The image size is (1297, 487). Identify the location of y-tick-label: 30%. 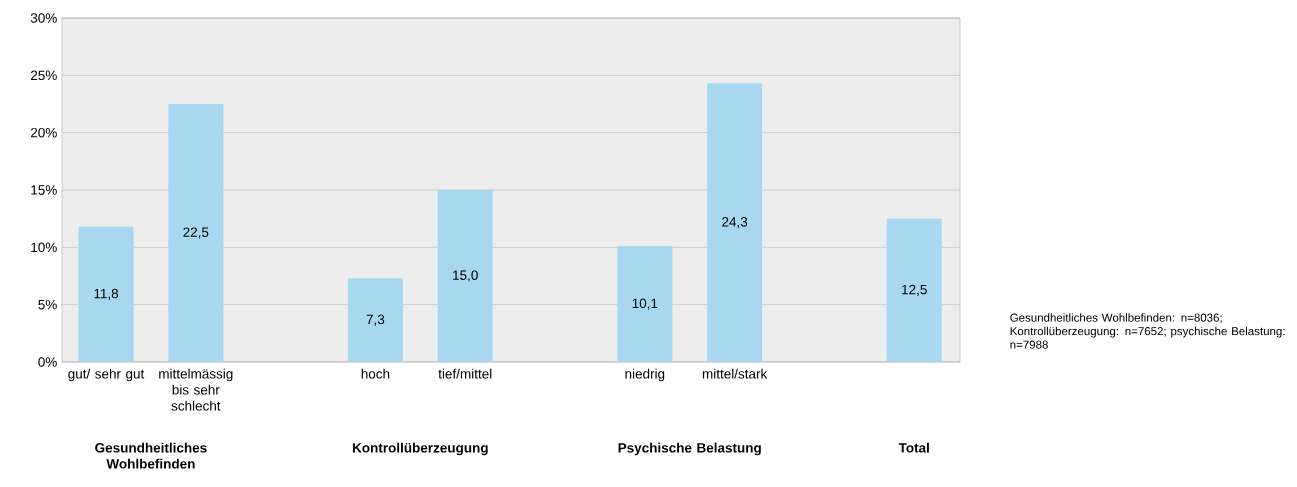
(43, 18).